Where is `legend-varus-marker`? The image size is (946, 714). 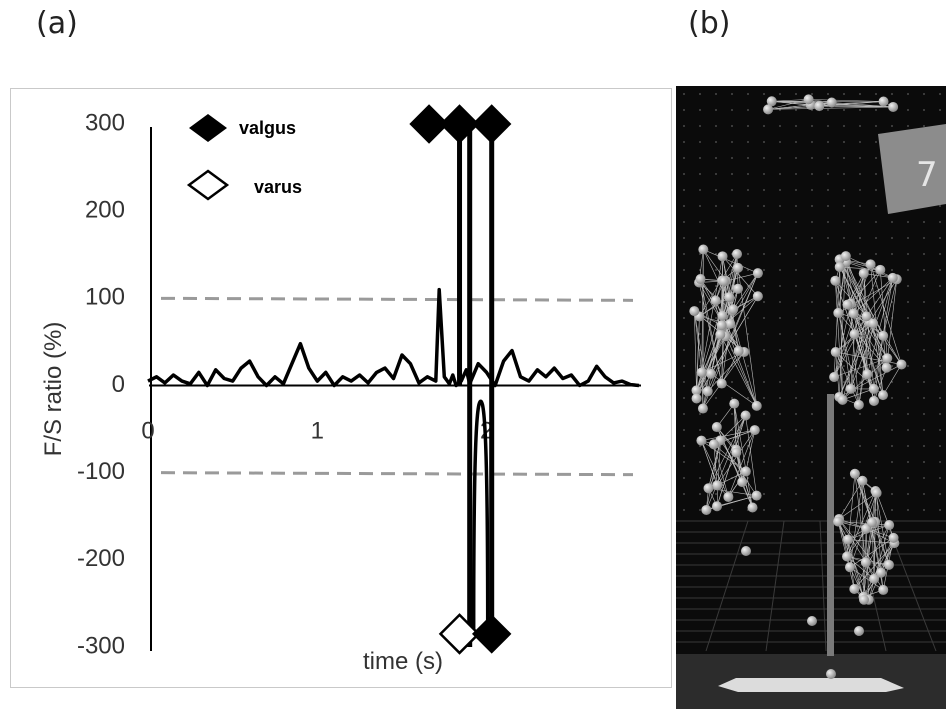 legend-varus-marker is located at coordinates (208, 185).